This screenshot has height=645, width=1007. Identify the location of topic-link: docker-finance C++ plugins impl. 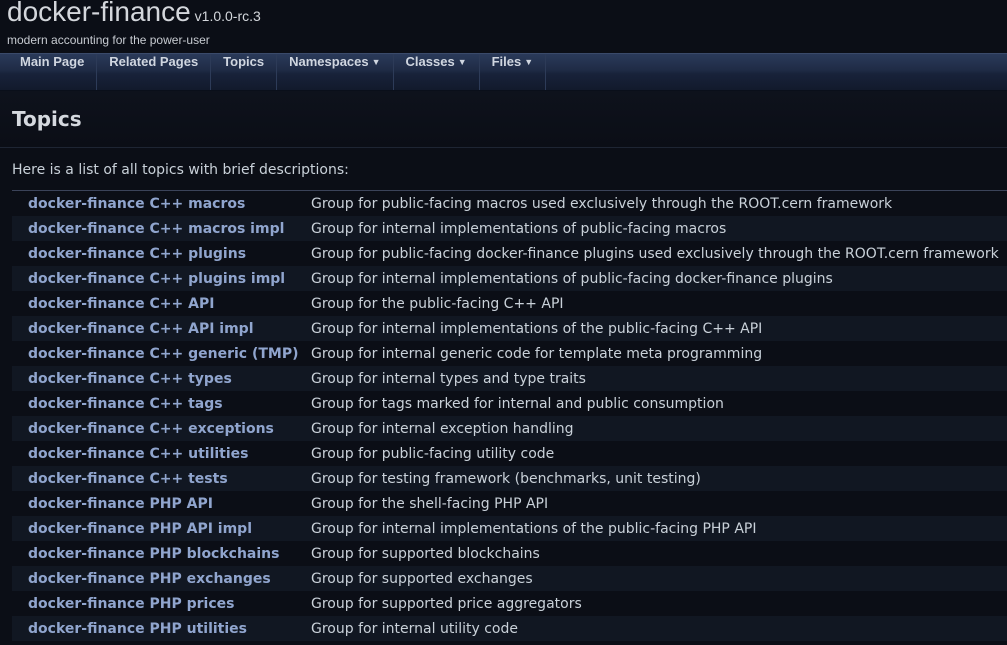
(157, 278).